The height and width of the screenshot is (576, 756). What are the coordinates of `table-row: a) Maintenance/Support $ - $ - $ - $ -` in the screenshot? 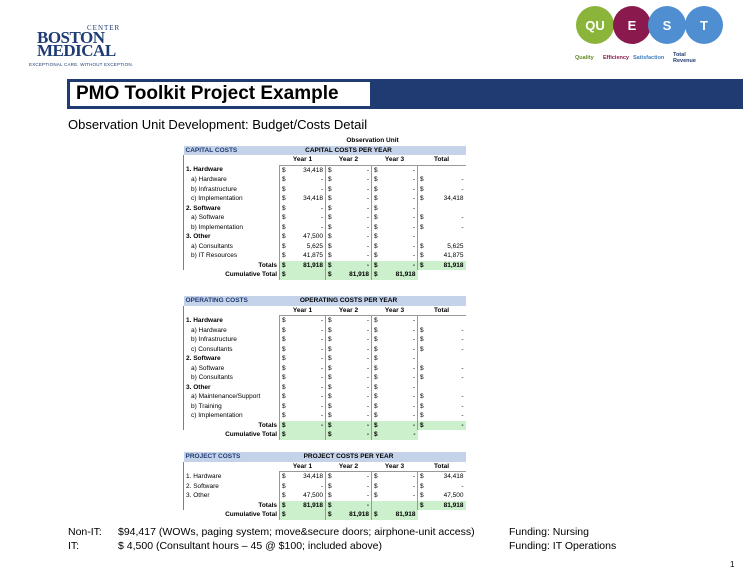 It's located at (324, 397).